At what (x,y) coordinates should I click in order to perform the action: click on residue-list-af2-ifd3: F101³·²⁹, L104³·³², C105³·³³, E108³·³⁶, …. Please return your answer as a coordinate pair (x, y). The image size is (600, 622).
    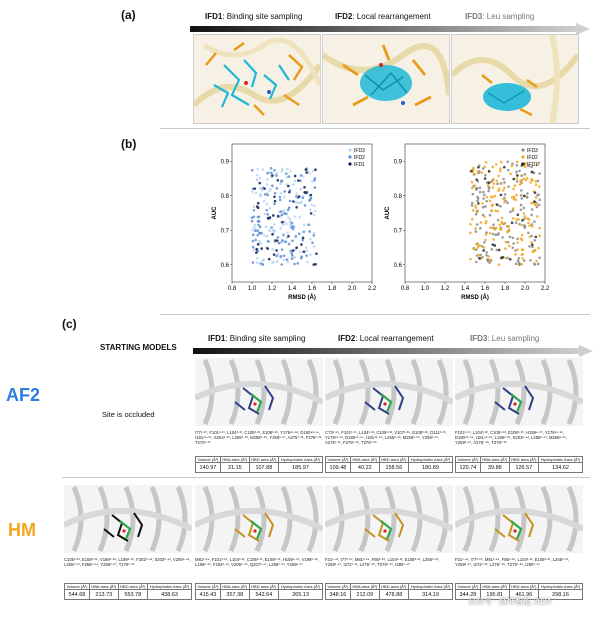
    Looking at the image, I should click on (511, 437).